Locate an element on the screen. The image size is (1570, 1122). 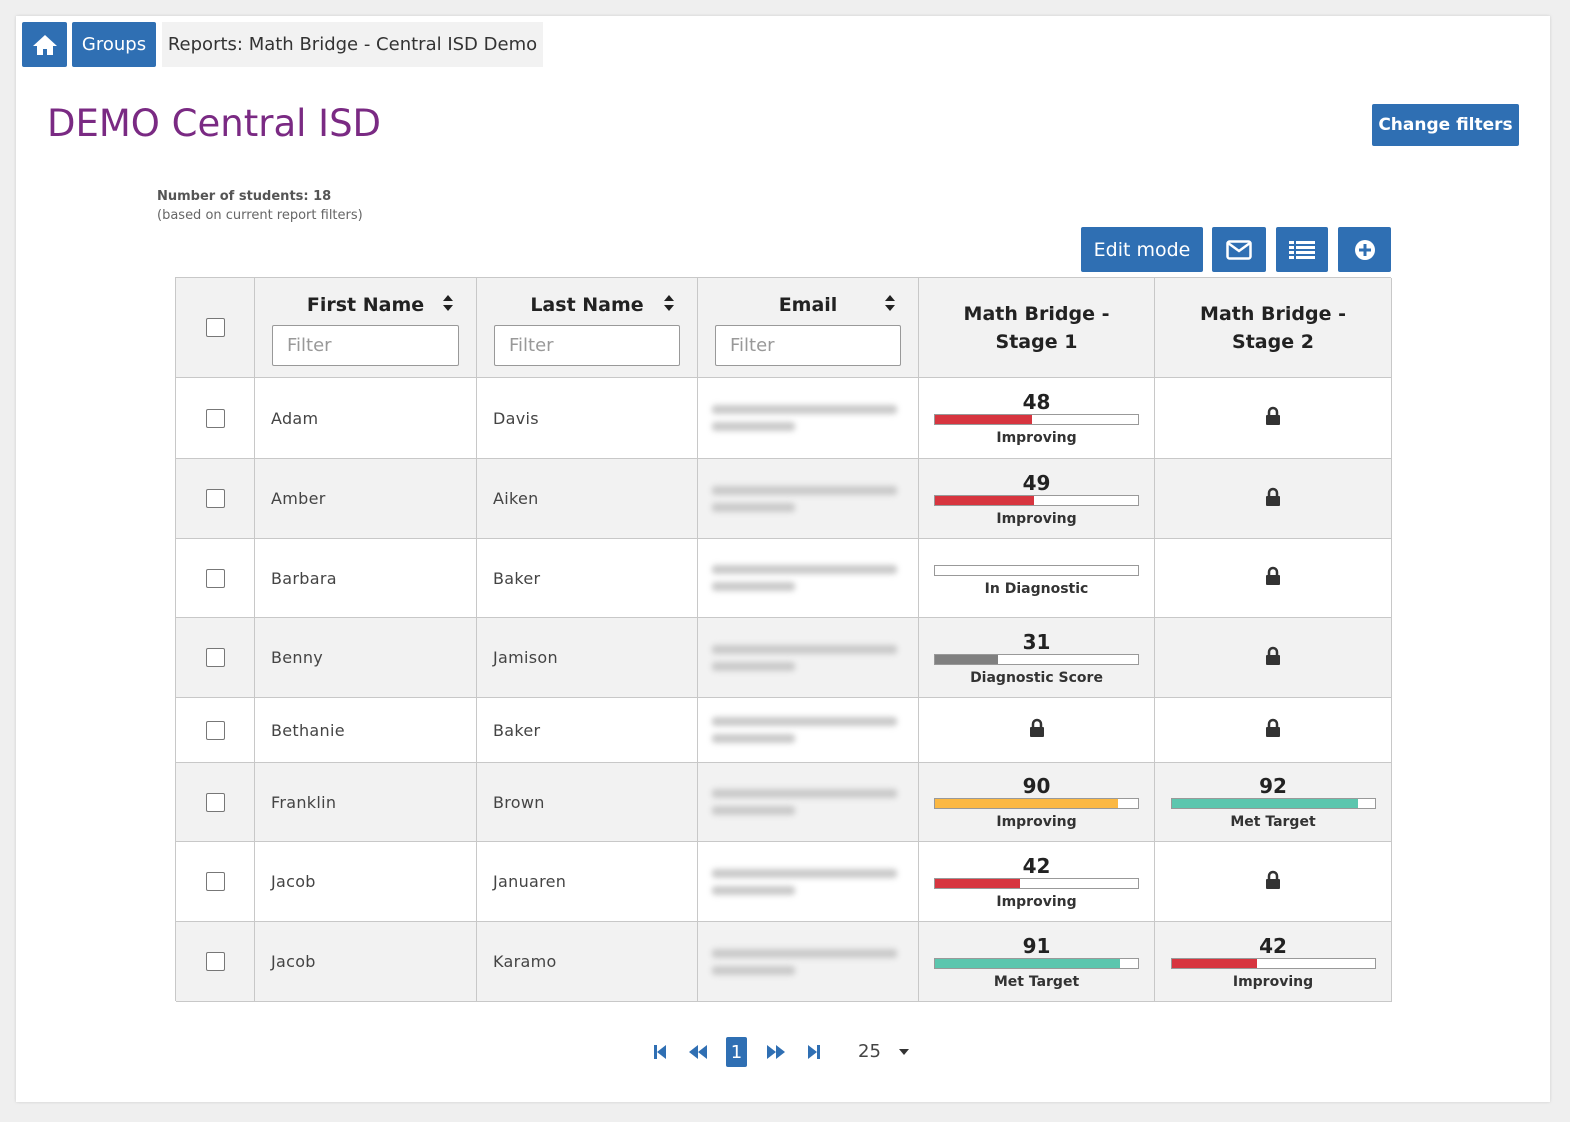
student-count-label: Number of students: is located at coordinates (233, 196).